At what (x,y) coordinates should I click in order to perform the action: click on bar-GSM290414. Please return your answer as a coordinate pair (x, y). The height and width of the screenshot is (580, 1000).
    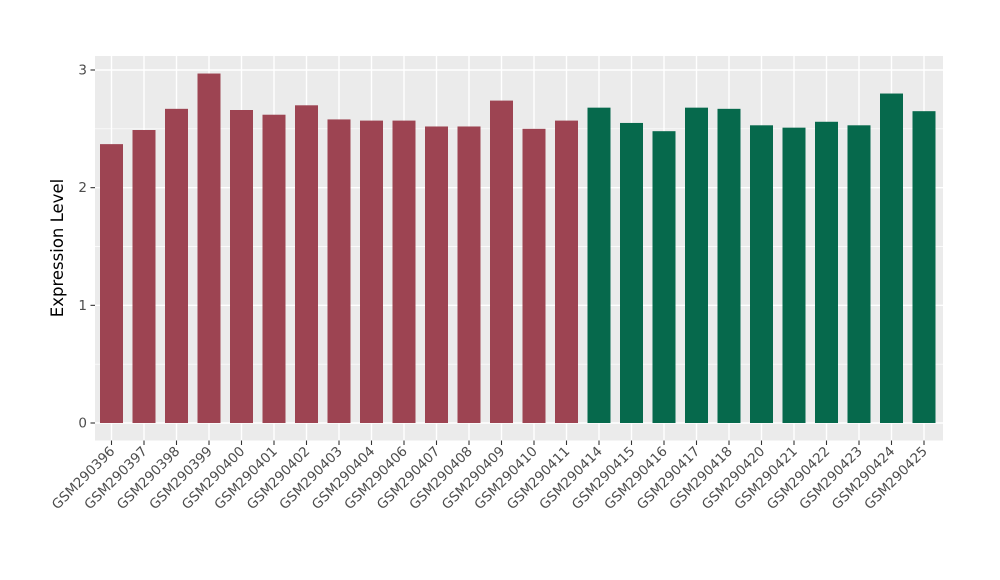
    Looking at the image, I should click on (599, 265).